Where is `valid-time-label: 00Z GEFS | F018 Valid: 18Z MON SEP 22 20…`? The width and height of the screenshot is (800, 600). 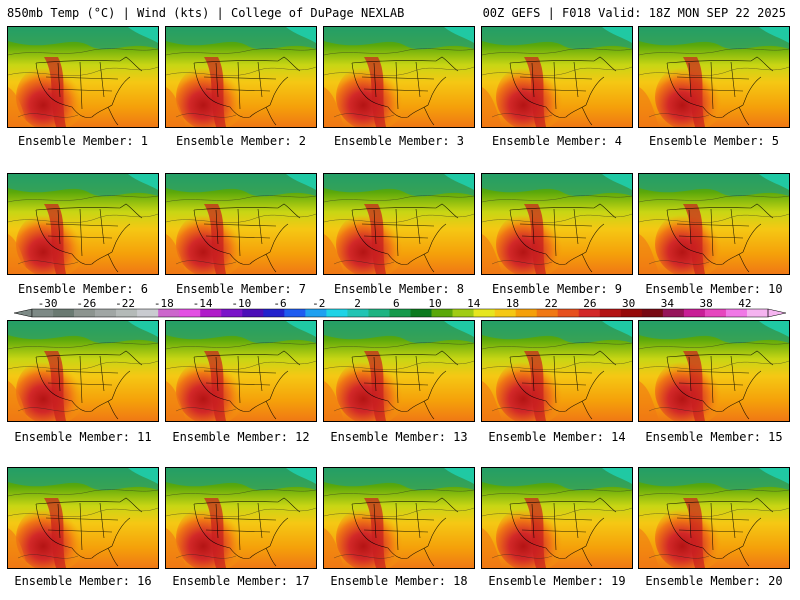 valid-time-label: 00Z GEFS | F018 Valid: 18Z MON SEP 22 20… is located at coordinates (634, 13).